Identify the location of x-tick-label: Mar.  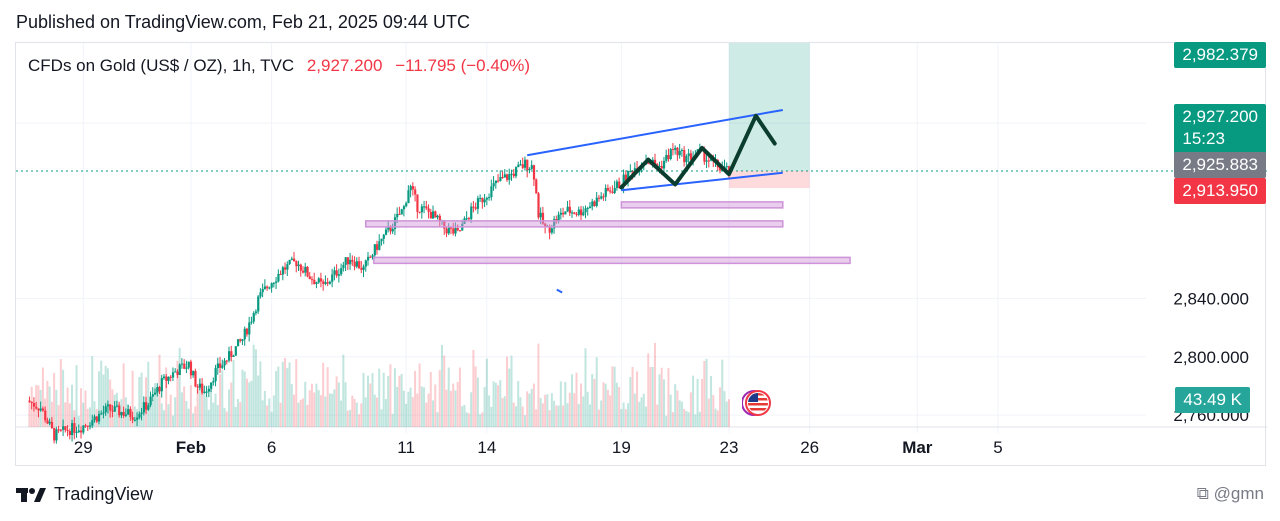
(917, 447).